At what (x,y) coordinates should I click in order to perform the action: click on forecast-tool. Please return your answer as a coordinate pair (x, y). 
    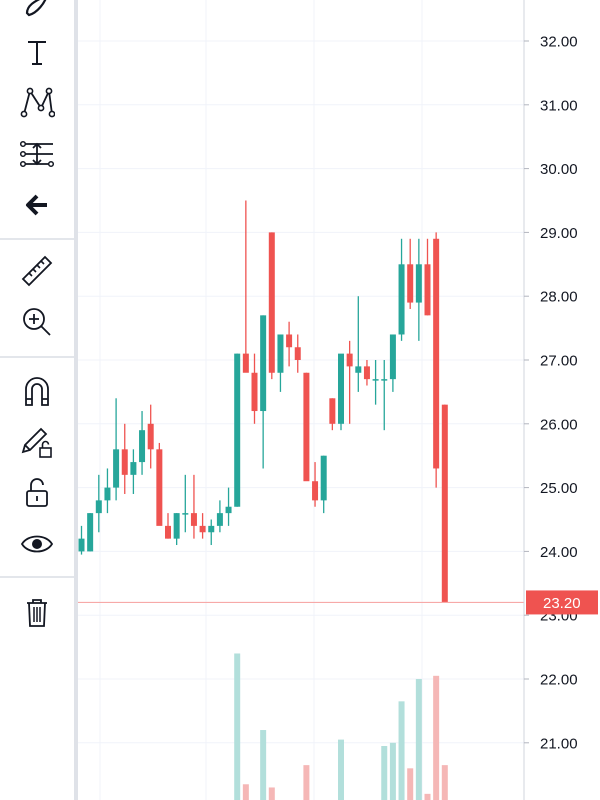
    Looking at the image, I should click on (37, 154).